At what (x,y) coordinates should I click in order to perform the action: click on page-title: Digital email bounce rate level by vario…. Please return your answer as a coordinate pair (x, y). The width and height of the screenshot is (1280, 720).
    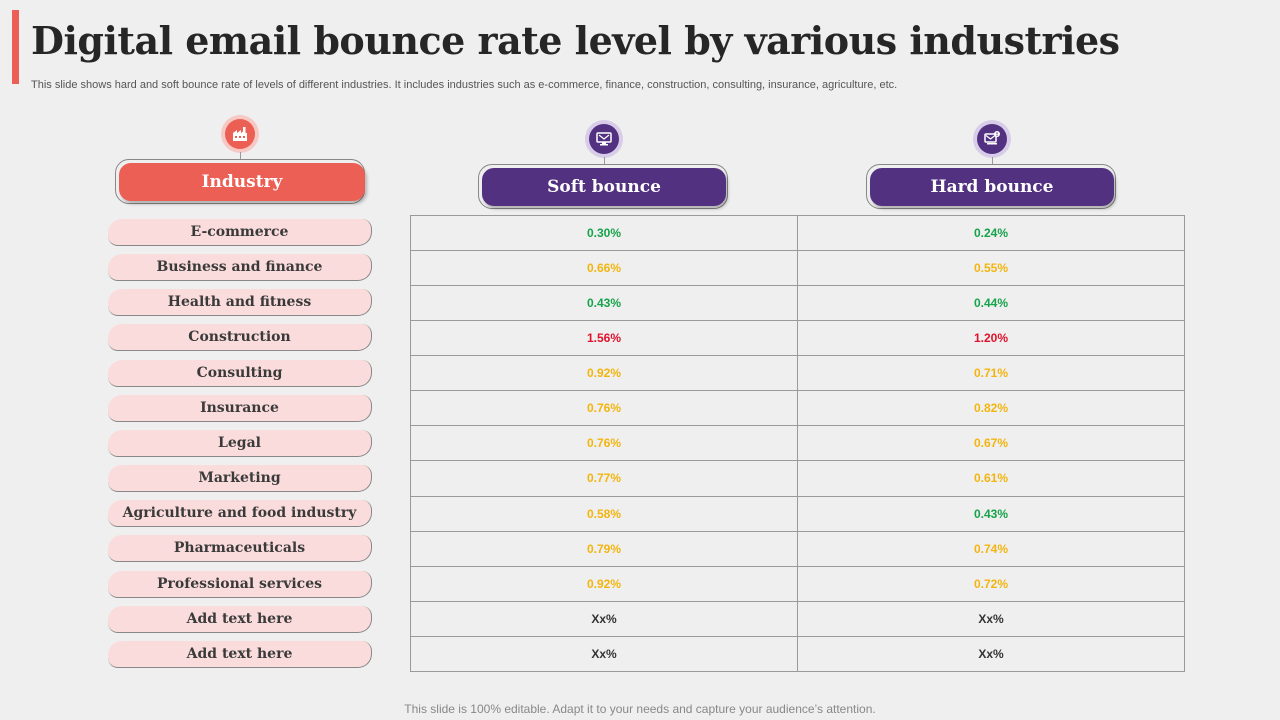
    Looking at the image, I should click on (575, 40).